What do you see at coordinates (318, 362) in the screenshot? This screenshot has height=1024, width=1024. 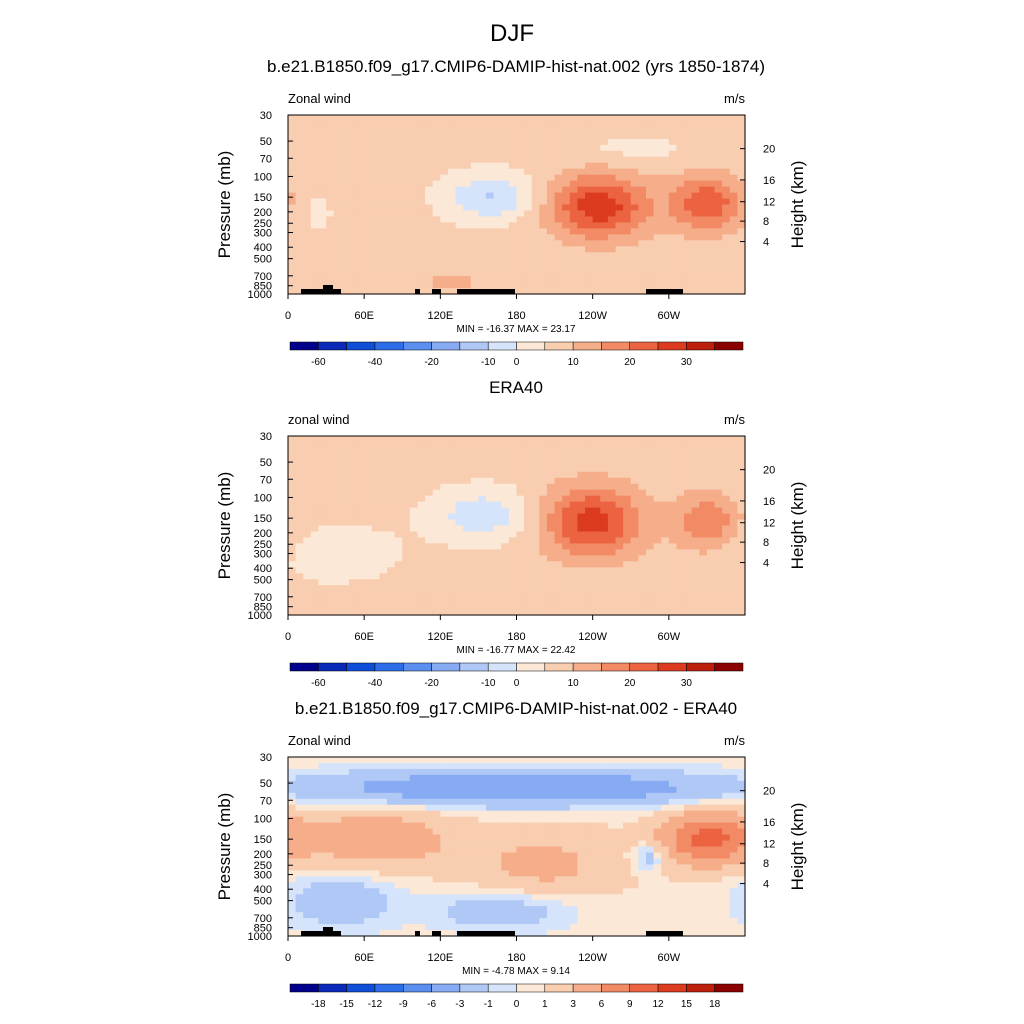 I see `colorbar-label: -60` at bounding box center [318, 362].